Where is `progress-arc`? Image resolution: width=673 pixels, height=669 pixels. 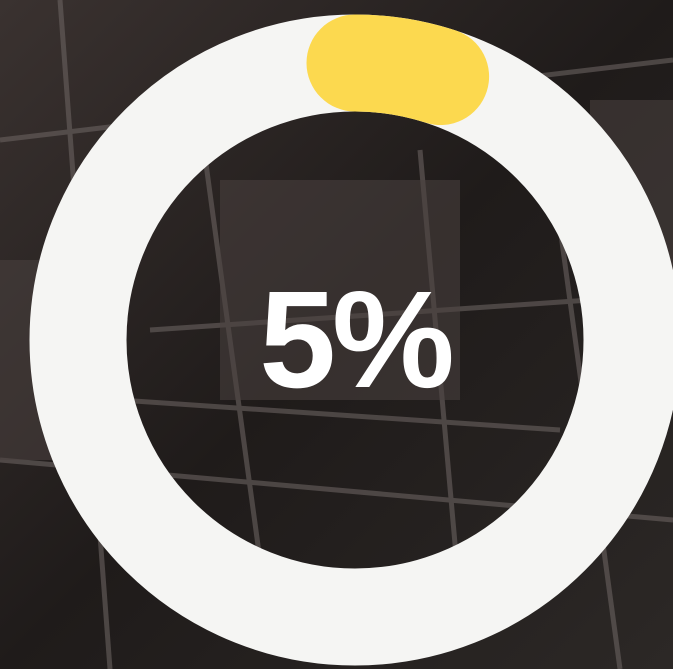
progress-arc is located at coordinates (398, 70).